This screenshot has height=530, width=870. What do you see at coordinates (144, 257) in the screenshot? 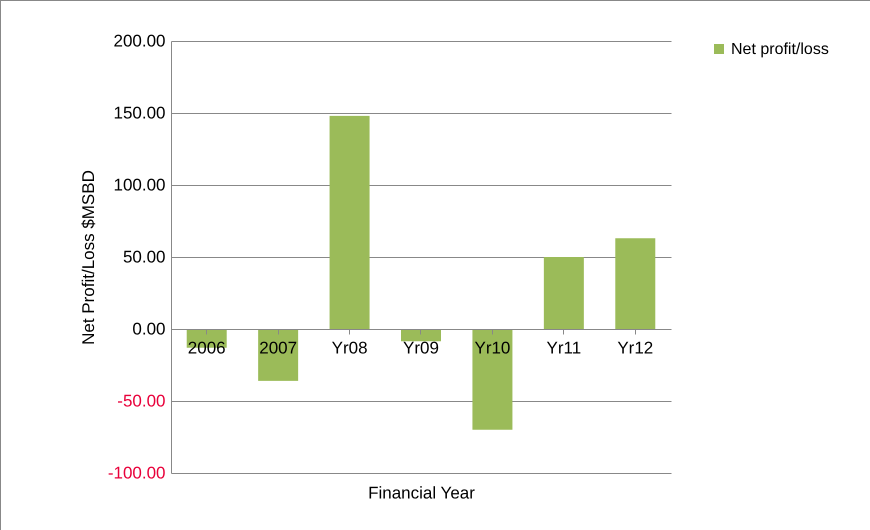
I see `y-tick-label: 50.00` at bounding box center [144, 257].